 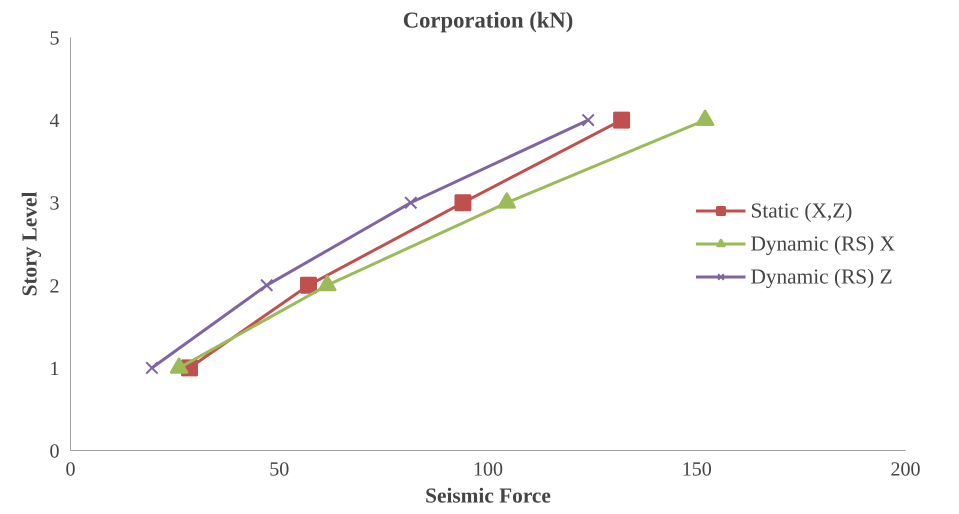 What do you see at coordinates (55, 286) in the screenshot?
I see `y-tick-label: 2` at bounding box center [55, 286].